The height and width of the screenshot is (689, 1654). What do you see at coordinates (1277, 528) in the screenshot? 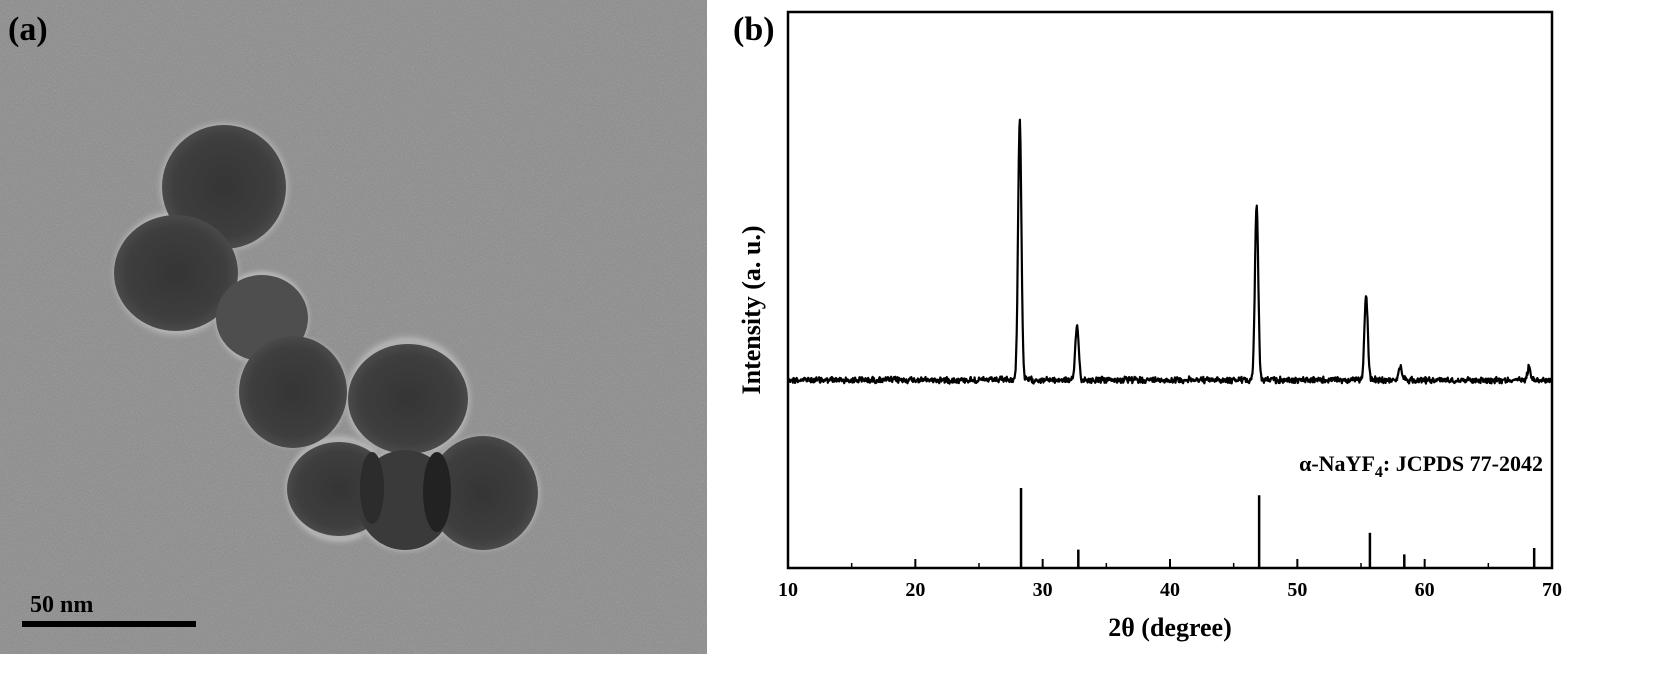
I see `reference-sticks` at bounding box center [1277, 528].